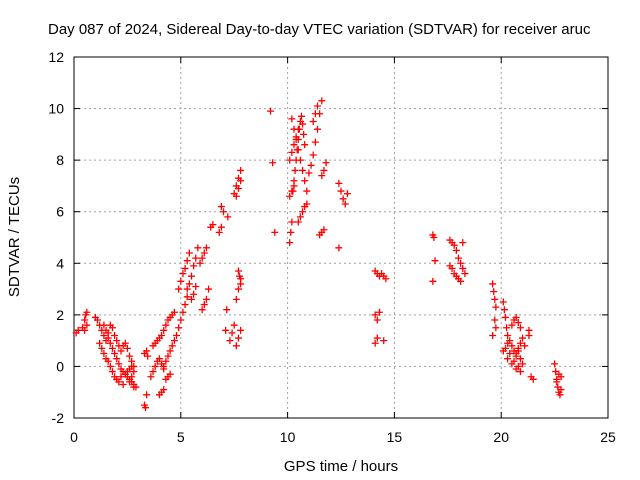 Image resolution: width=640 pixels, height=480 pixels. What do you see at coordinates (60, 160) in the screenshot?
I see `y-tick-label: 8` at bounding box center [60, 160].